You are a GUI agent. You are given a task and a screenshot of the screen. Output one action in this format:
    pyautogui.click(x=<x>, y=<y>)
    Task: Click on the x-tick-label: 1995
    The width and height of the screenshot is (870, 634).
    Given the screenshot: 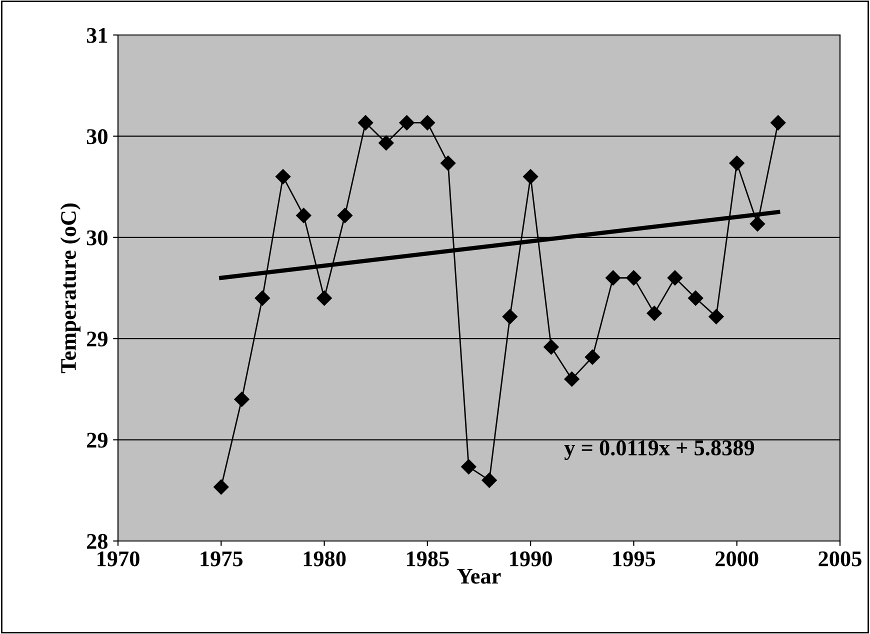 What is the action you would take?
    pyautogui.click(x=634, y=558)
    